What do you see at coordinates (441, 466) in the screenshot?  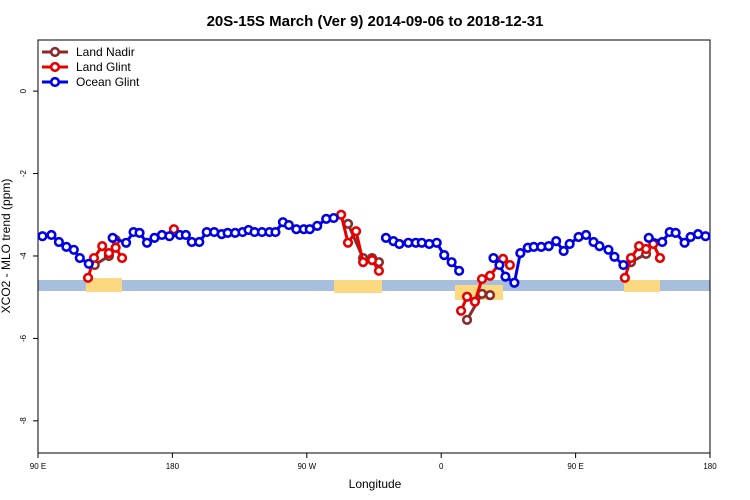 I see `x-tick-label: 0` at bounding box center [441, 466].